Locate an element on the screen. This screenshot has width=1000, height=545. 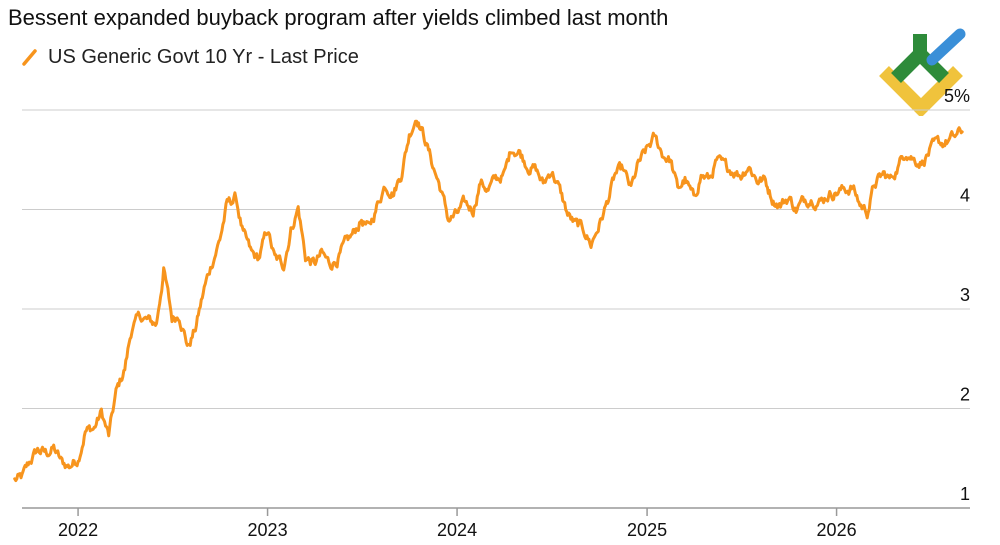
y-tick-label: 1 is located at coordinates (965, 494).